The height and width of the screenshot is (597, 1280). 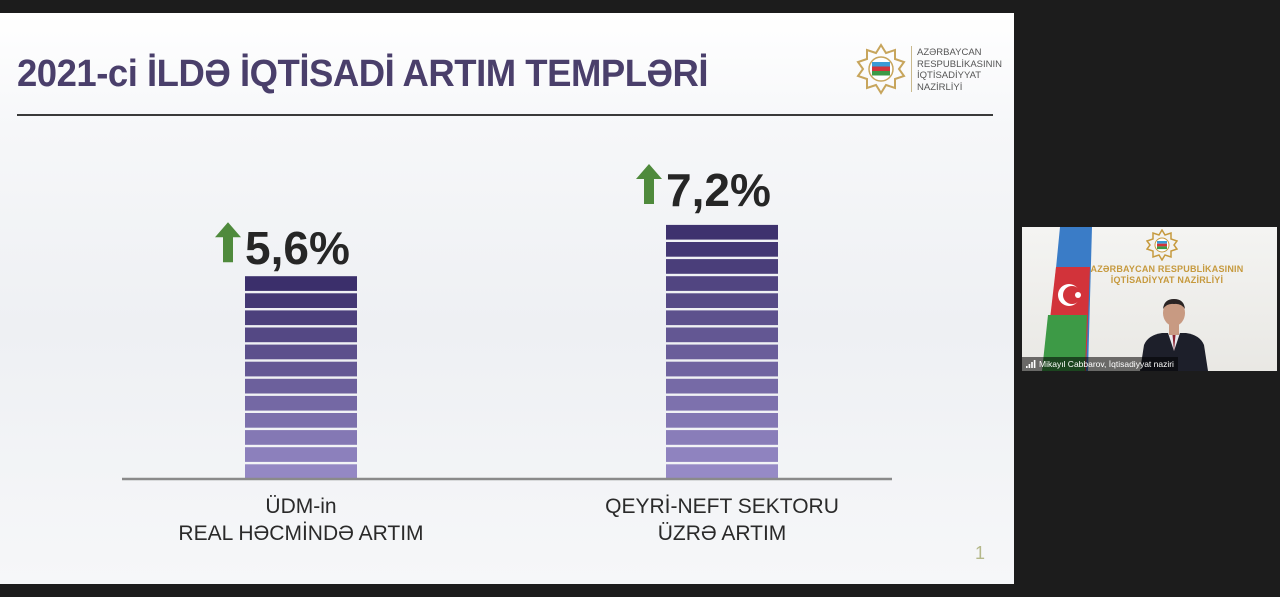 I want to click on category-label: ÜZRƏ ARTIM, so click(x=722, y=533).